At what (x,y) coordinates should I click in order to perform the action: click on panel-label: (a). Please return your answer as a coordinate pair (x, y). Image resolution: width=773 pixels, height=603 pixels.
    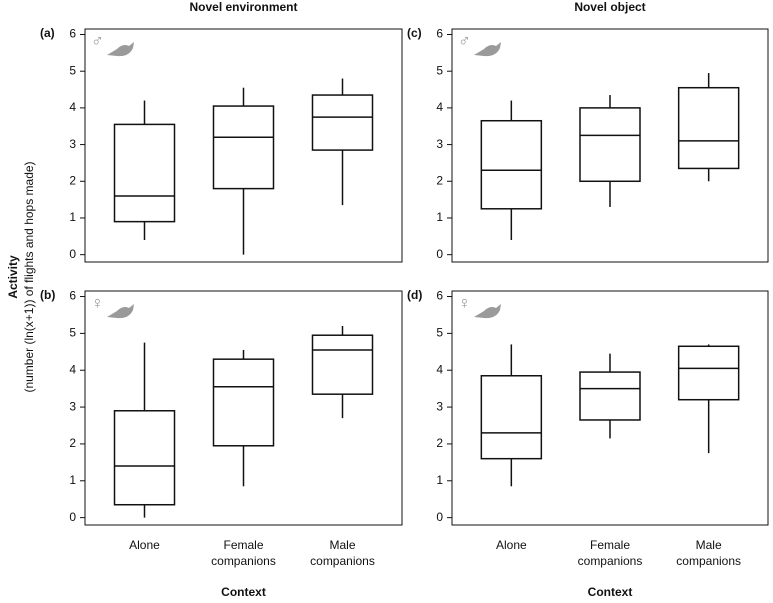
    Looking at the image, I should click on (47, 33).